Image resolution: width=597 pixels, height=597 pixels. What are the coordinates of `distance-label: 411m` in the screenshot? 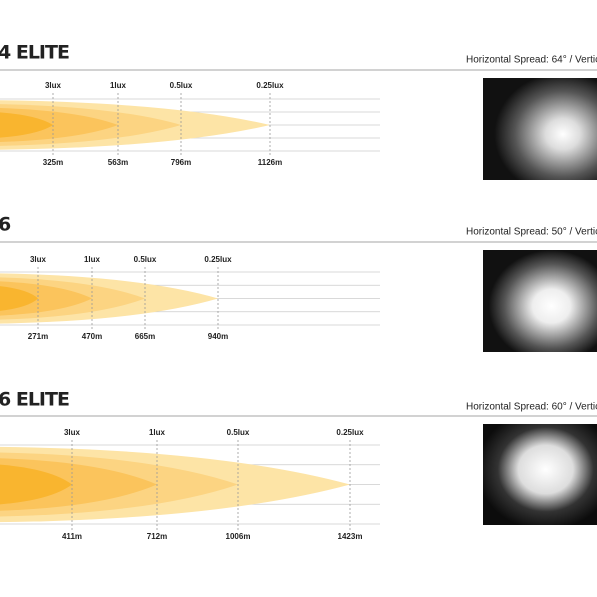 It's located at (72, 536).